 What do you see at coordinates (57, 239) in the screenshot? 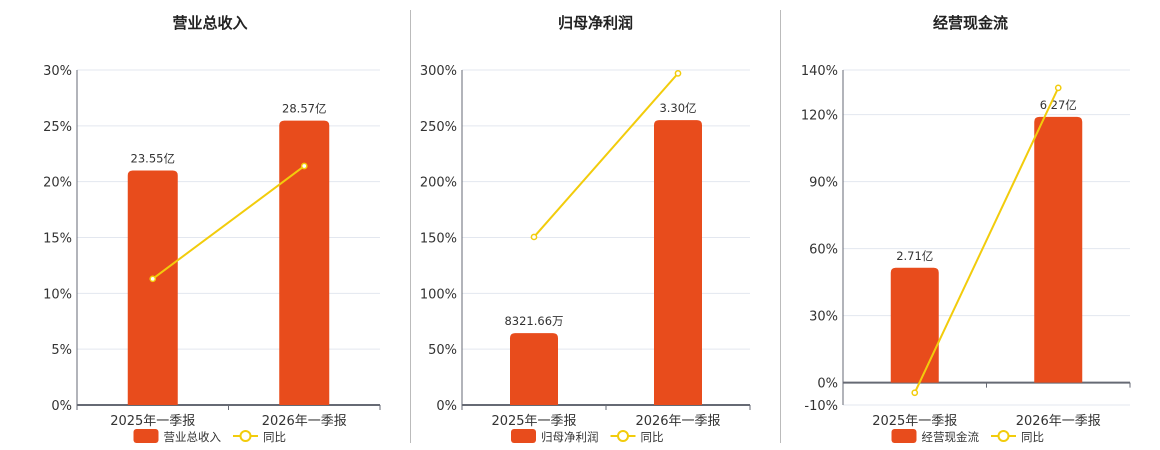
I see `y-tick-label: 15%` at bounding box center [57, 239].